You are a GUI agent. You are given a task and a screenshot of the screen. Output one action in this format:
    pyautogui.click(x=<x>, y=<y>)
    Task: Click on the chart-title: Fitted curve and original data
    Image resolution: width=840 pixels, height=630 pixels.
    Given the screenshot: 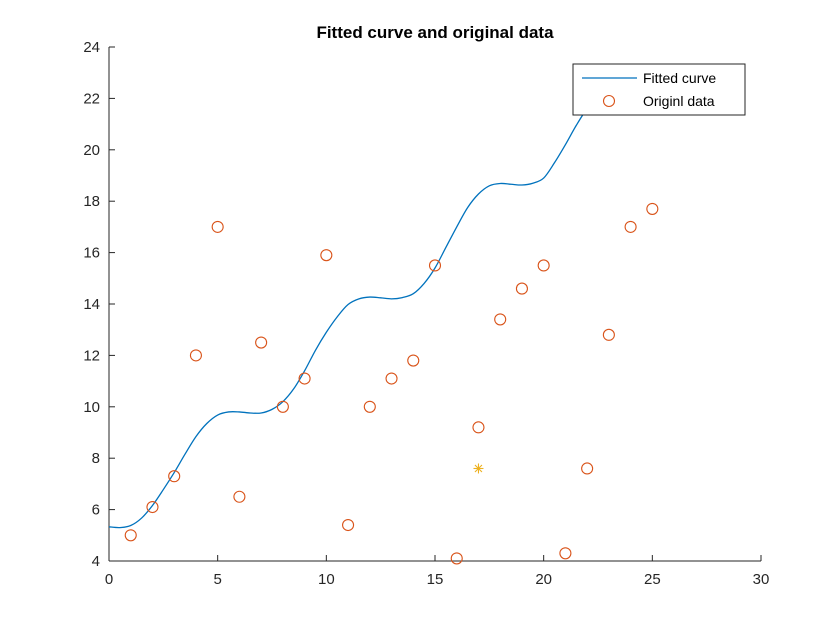 What is the action you would take?
    pyautogui.click(x=435, y=32)
    